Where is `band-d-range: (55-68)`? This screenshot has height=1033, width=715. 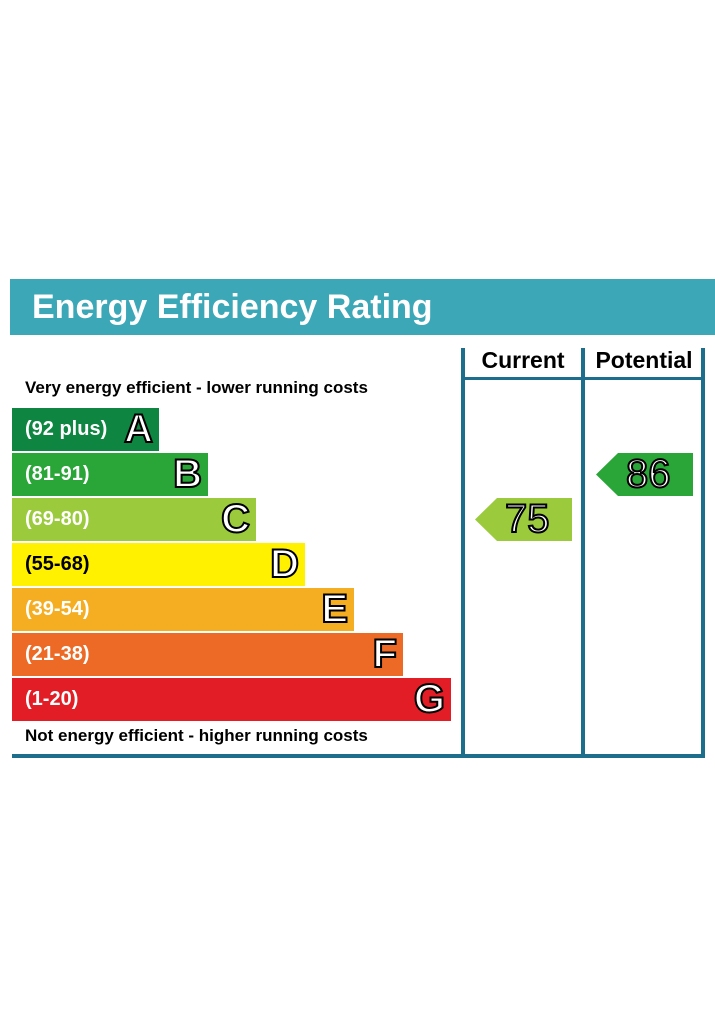 band-d-range: (55-68) is located at coordinates (57, 564).